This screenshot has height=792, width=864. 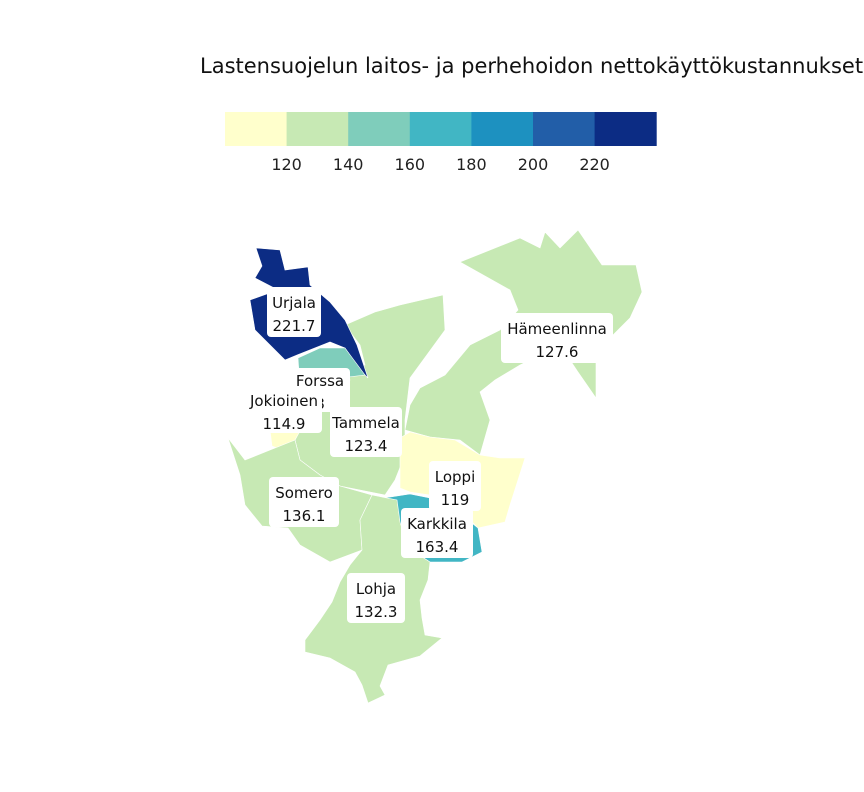 I want to click on region-value: 127.6, so click(x=557, y=352).